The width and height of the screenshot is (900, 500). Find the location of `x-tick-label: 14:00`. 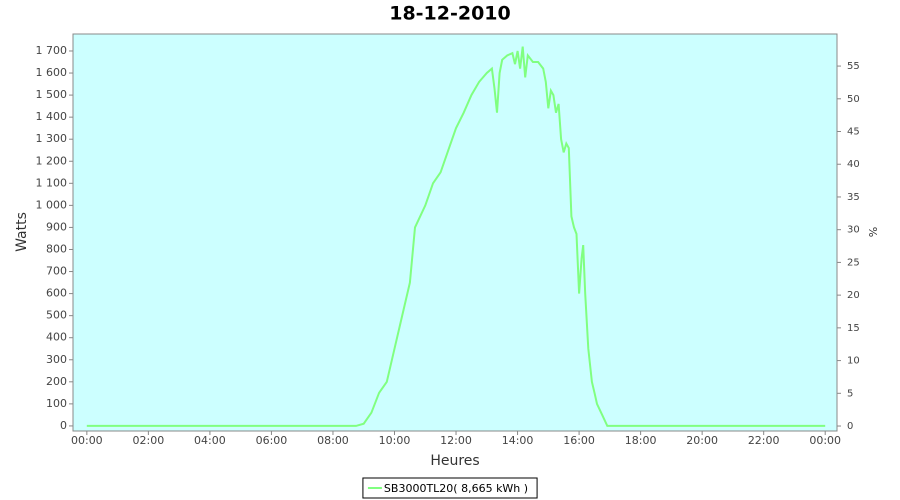

x-tick-label: 14:00 is located at coordinates (518, 440).